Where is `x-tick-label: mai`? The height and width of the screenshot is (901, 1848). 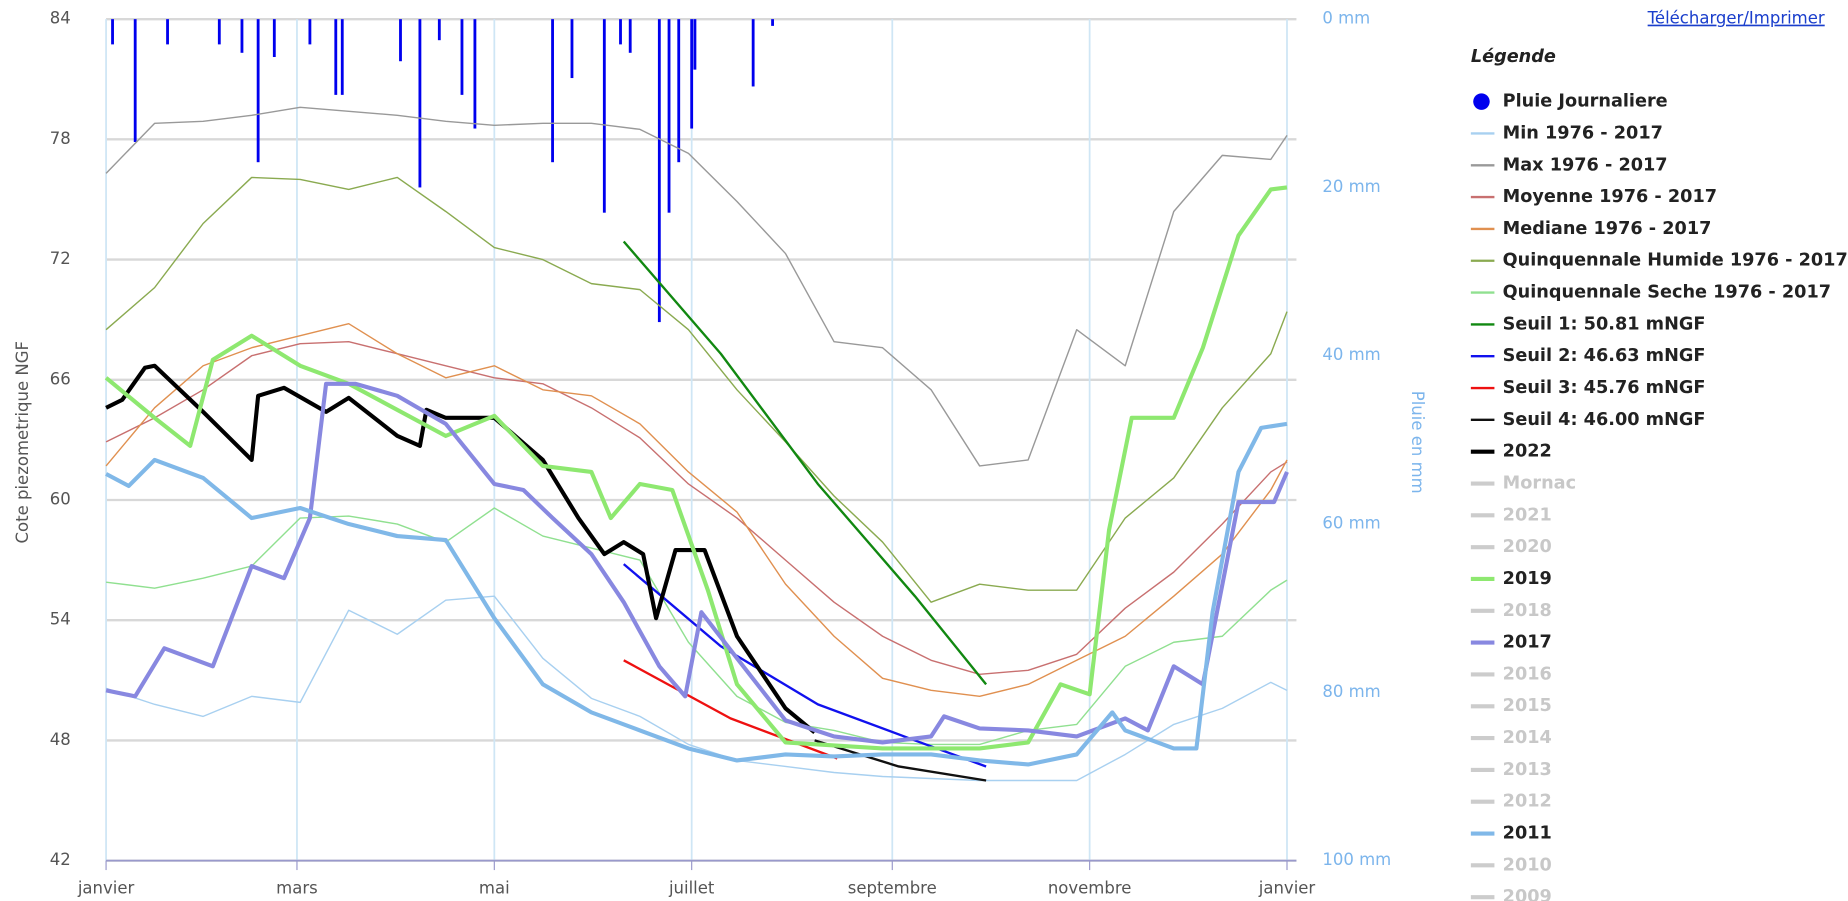 x-tick-label: mai is located at coordinates (494, 887).